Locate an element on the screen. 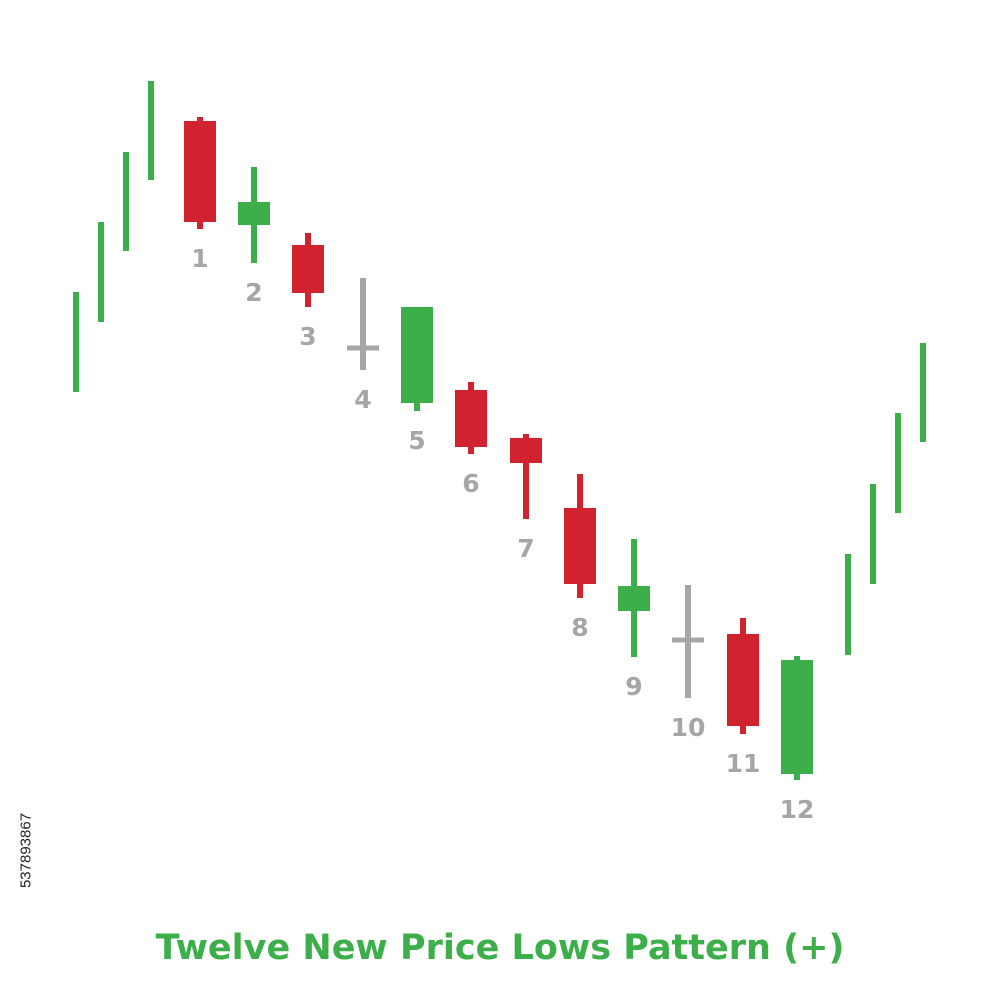 The width and height of the screenshot is (1000, 1000). context-bars-right is located at coordinates (885, 499).